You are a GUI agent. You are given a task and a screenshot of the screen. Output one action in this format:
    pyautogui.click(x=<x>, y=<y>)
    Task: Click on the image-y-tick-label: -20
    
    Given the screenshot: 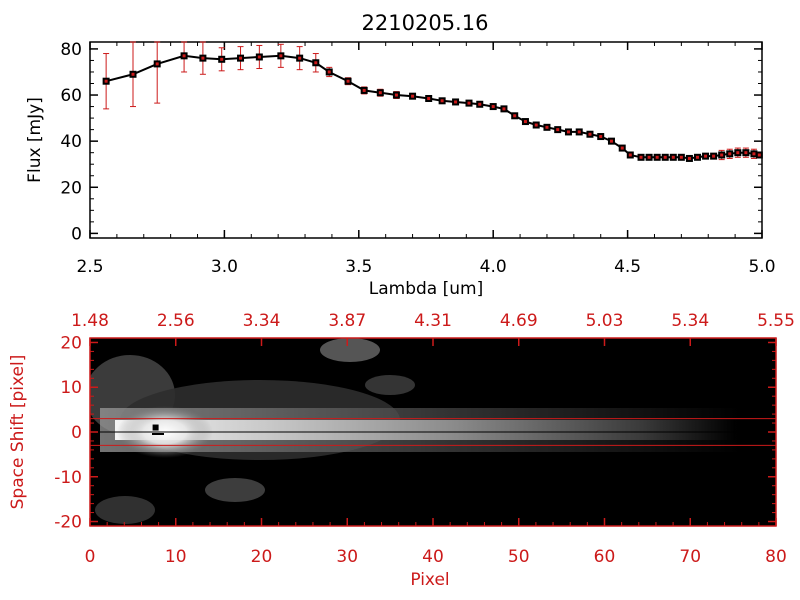 What is the action you would take?
    pyautogui.click(x=68, y=523)
    